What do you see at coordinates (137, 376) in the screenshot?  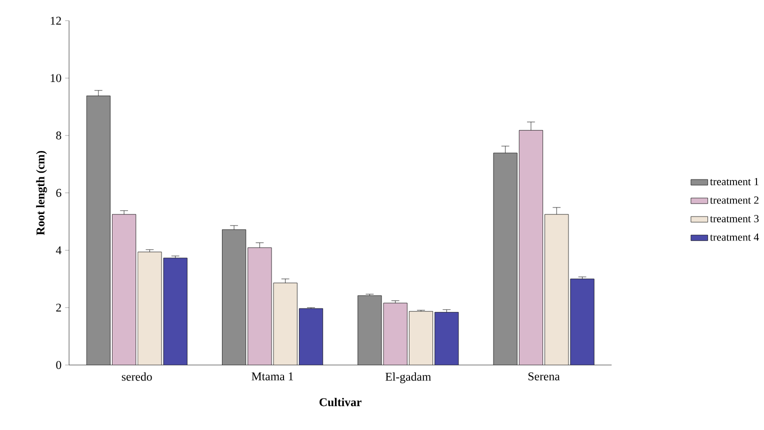 I see `x-tick-label: seredo` at bounding box center [137, 376].